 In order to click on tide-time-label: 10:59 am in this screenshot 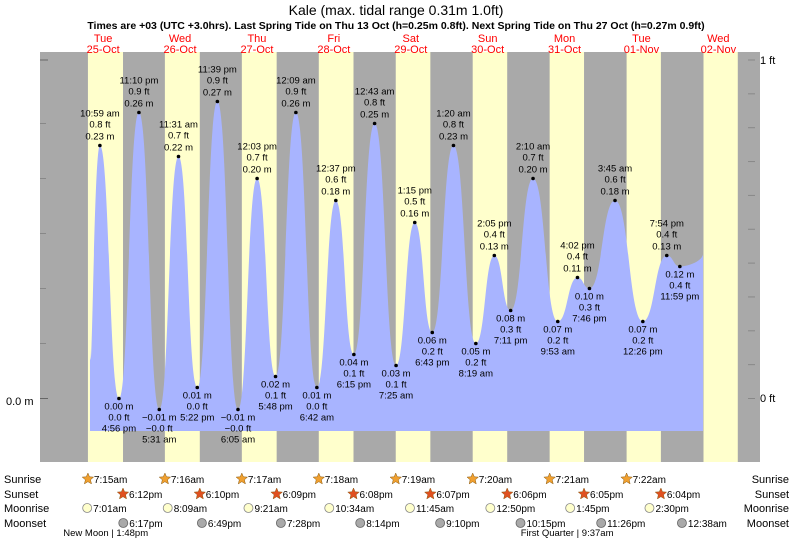, I will do `click(100, 114)`.